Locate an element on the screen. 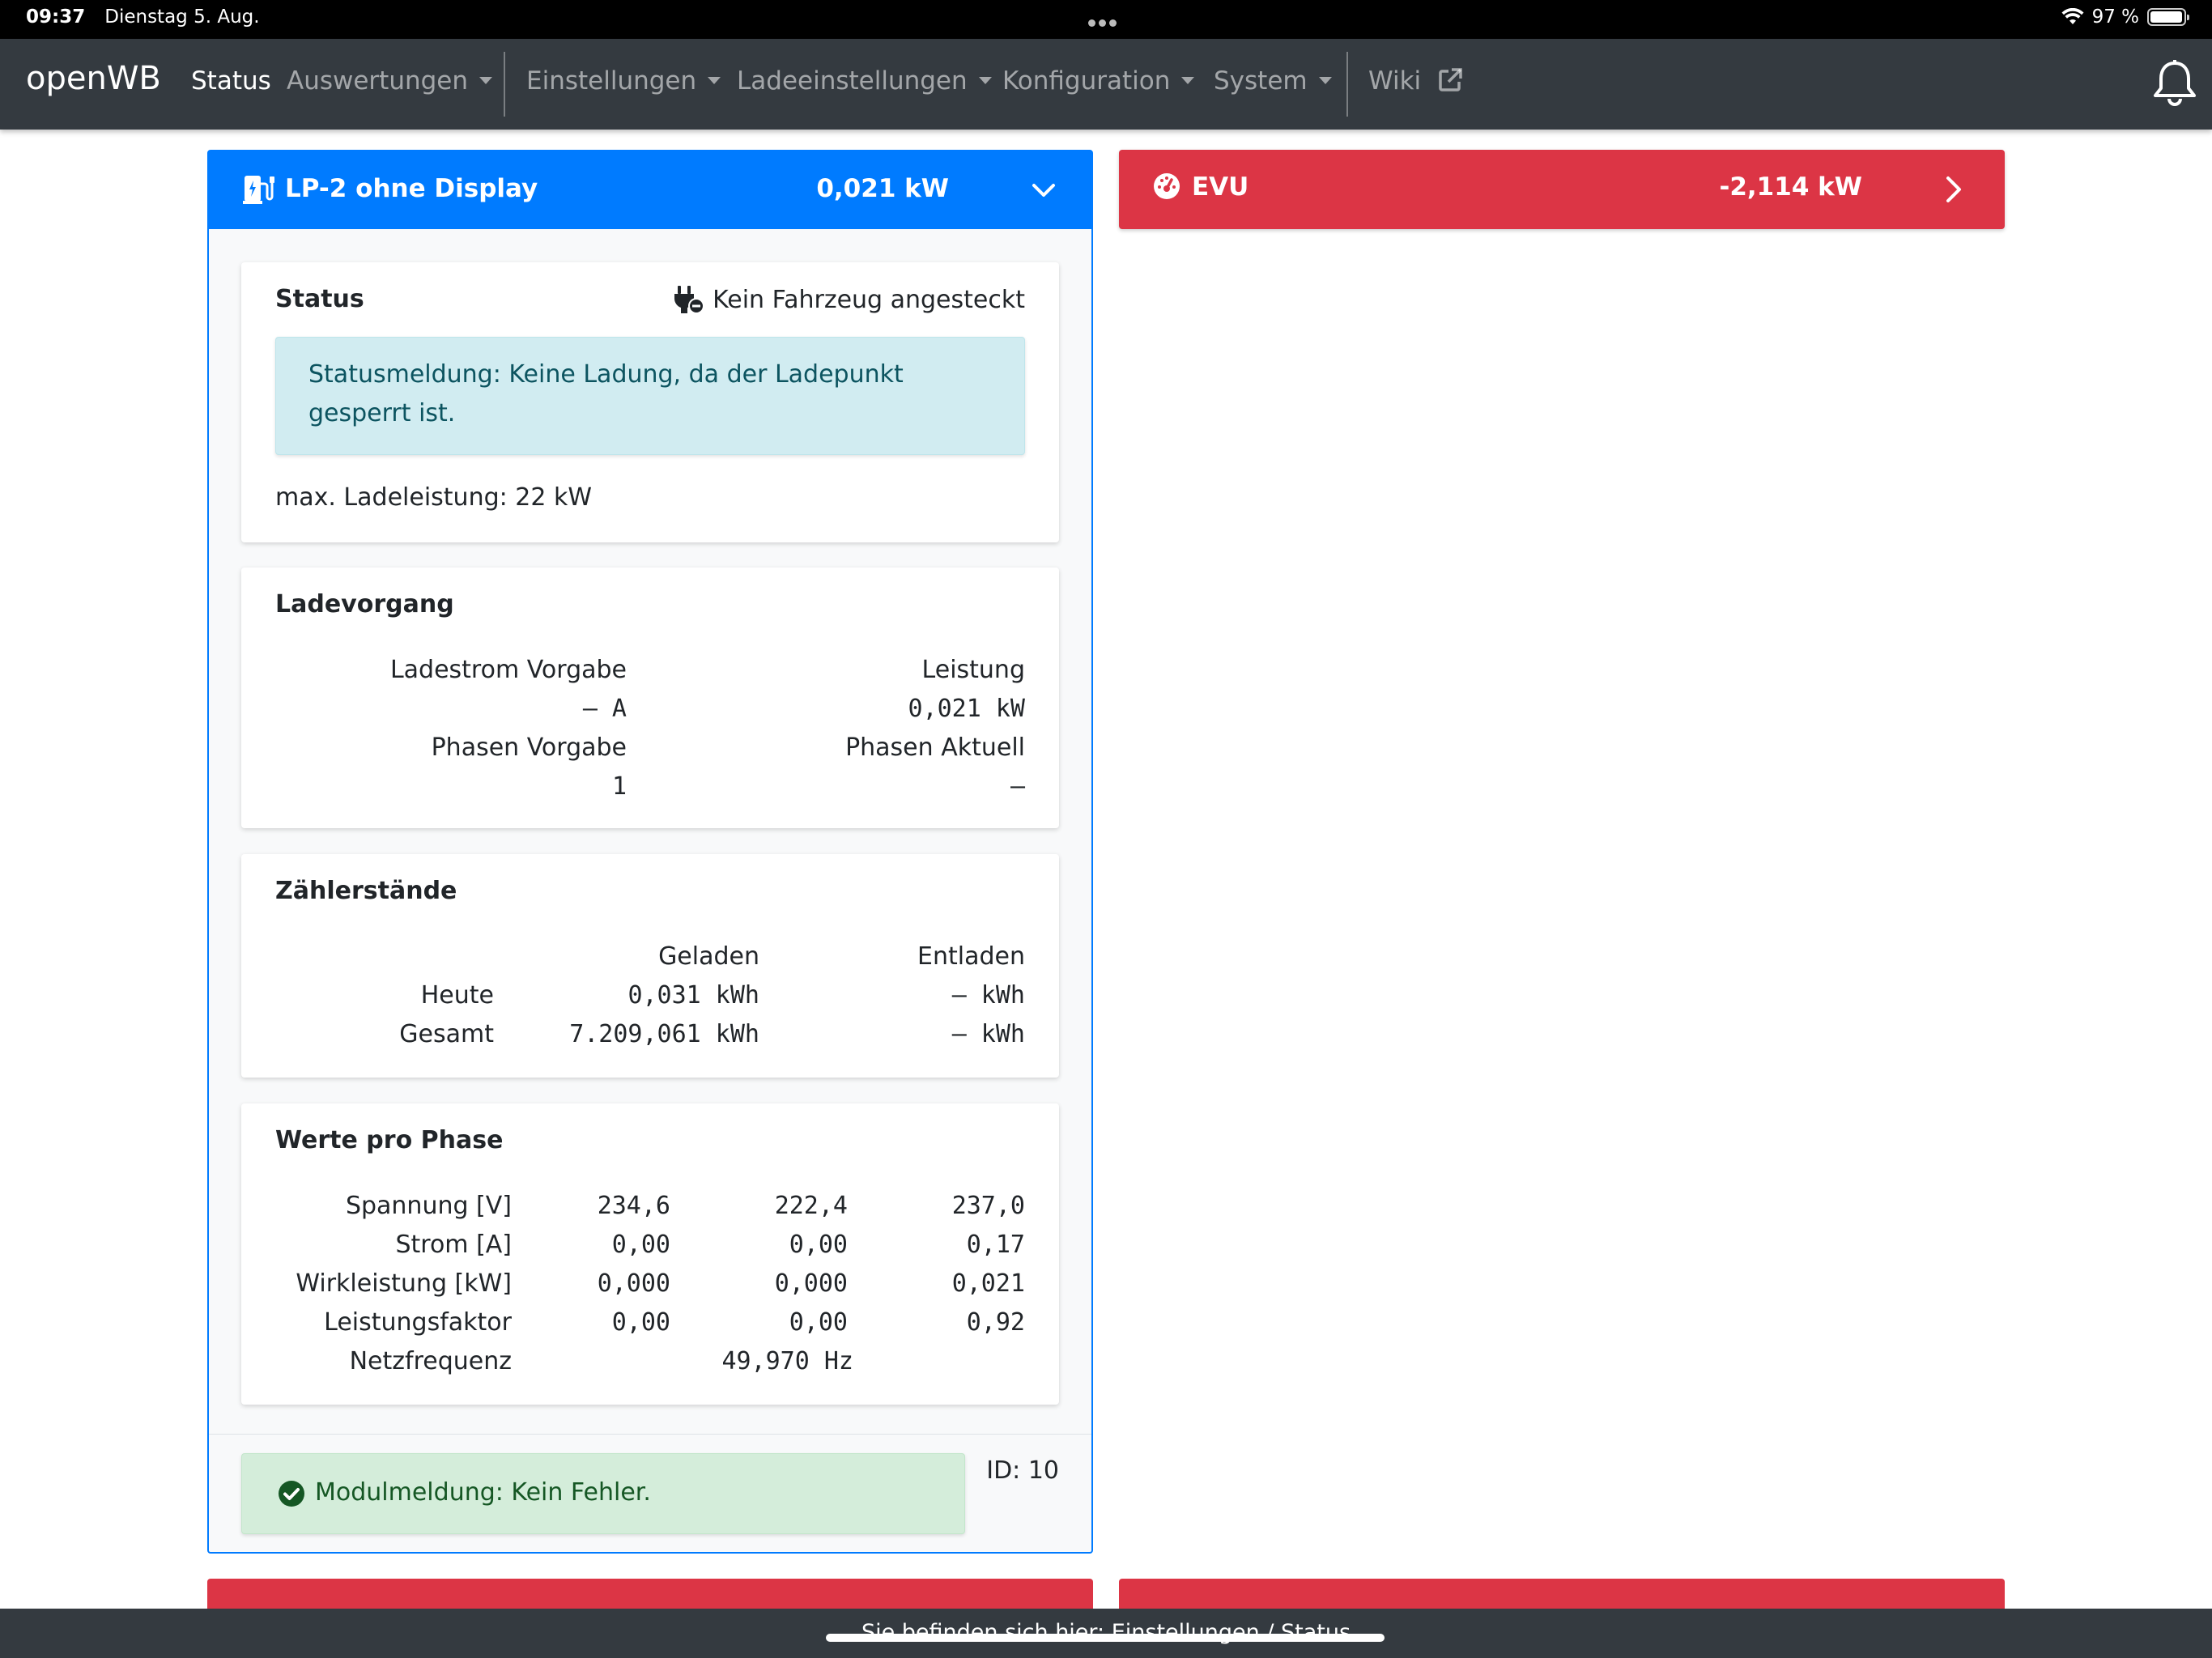  col-geladen: Geladen is located at coordinates (708, 956).